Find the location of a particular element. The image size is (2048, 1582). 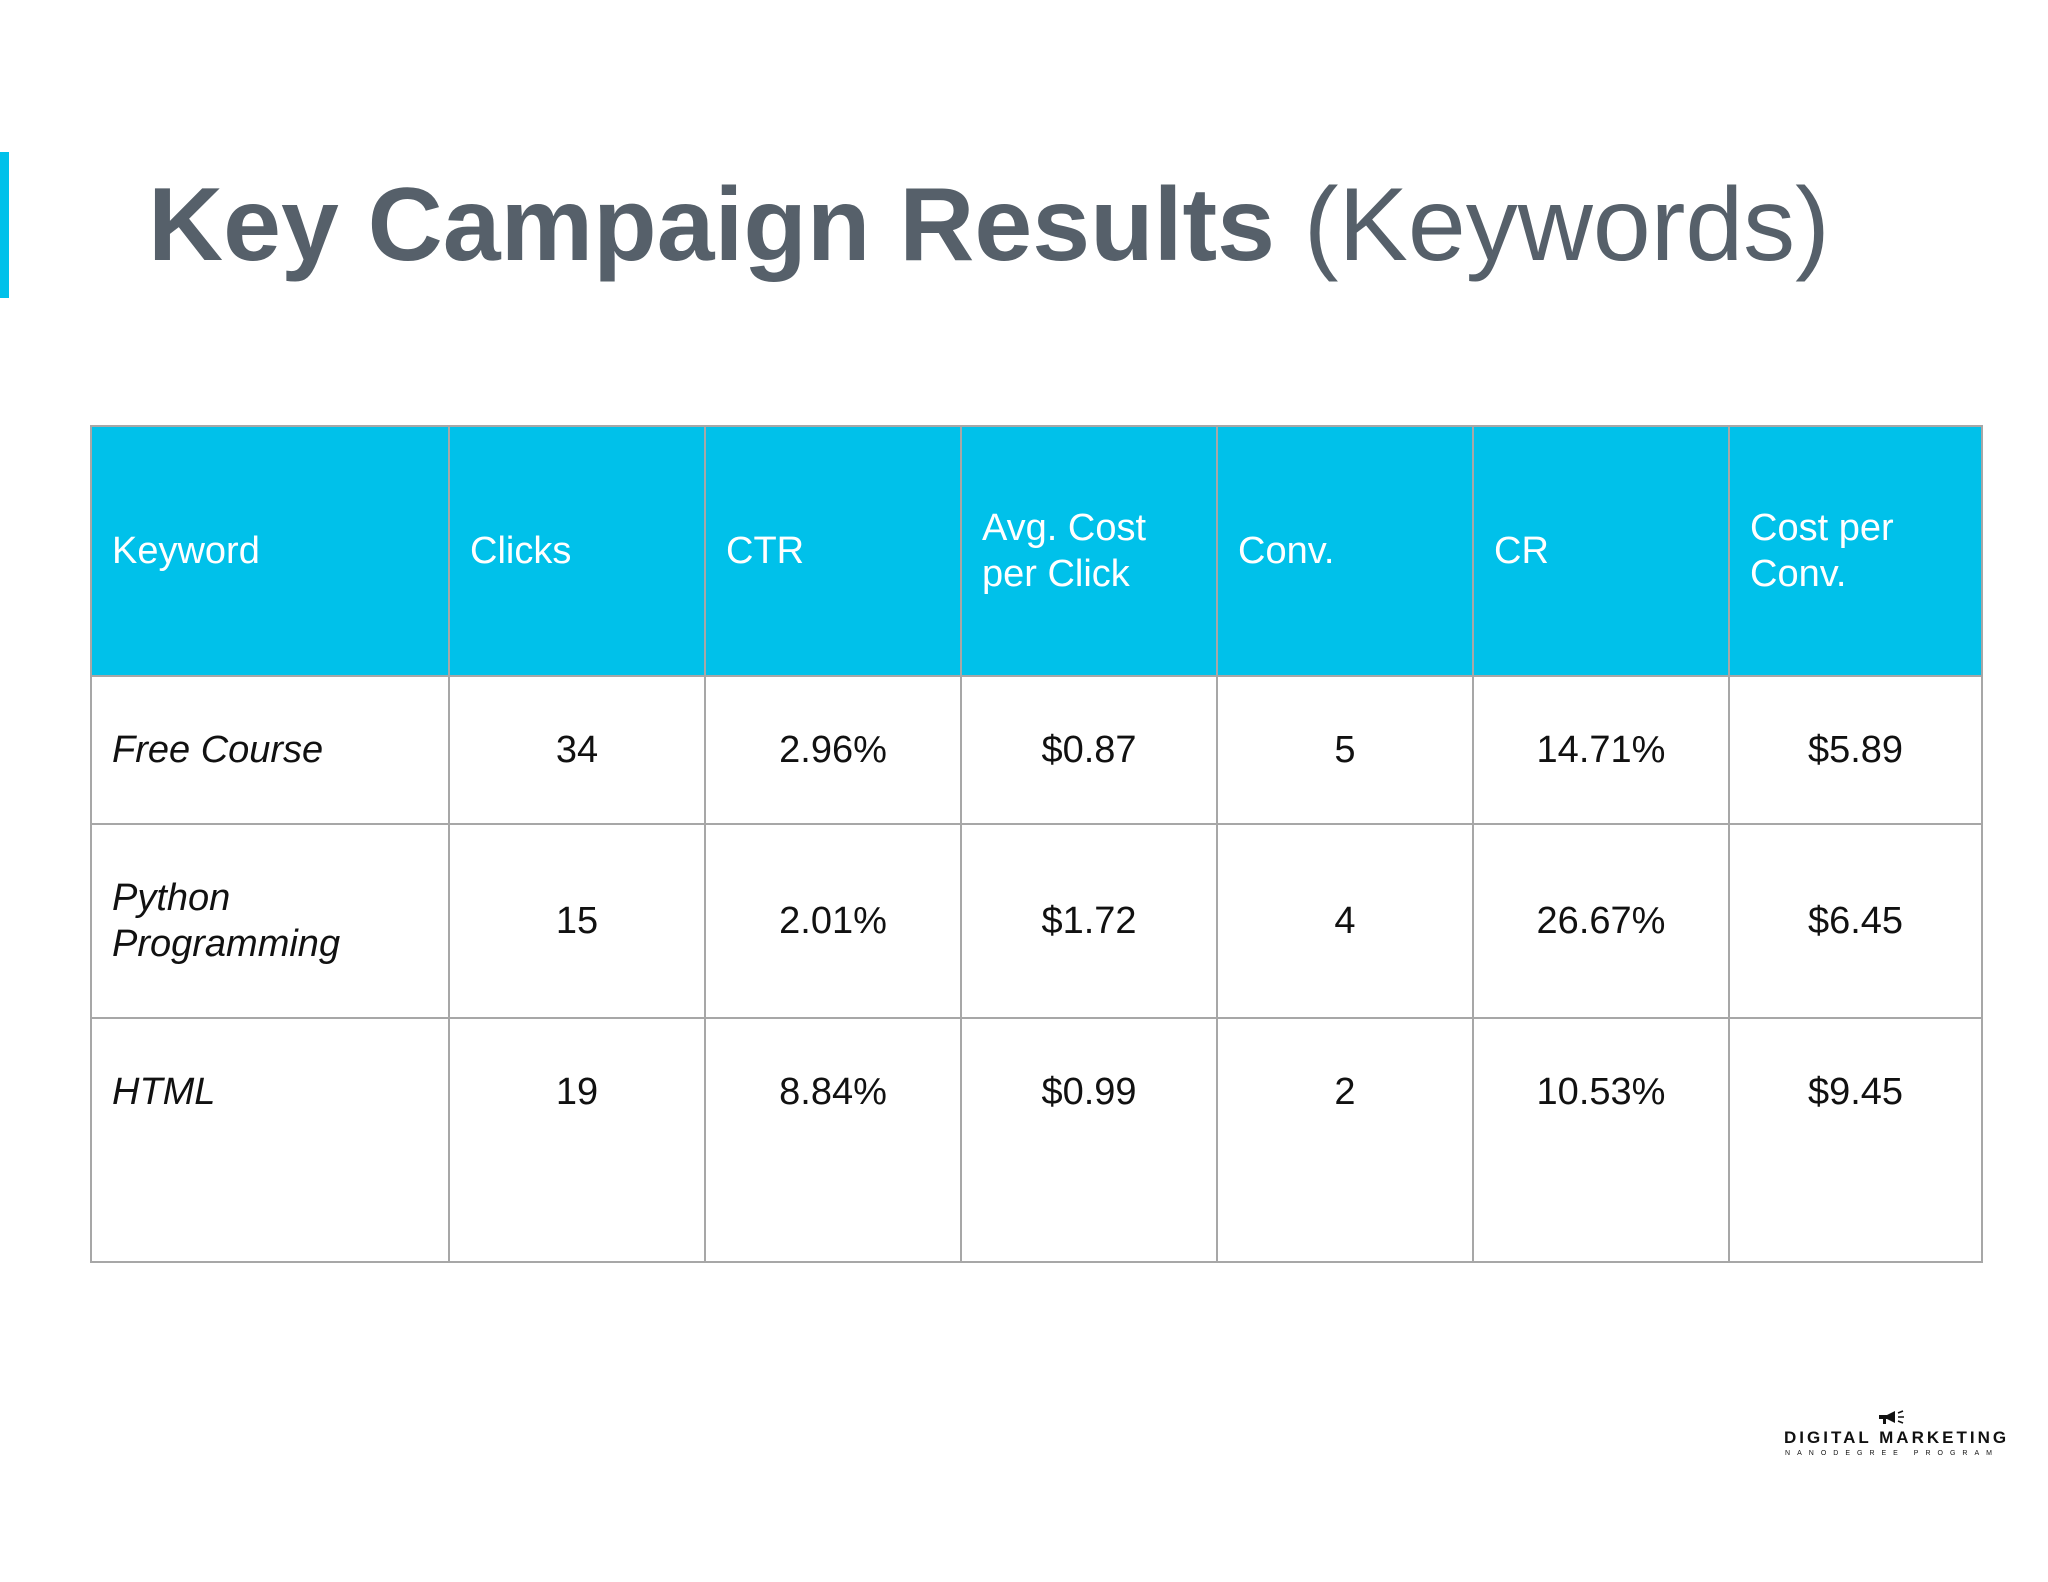

cell-cr: 26.67% is located at coordinates (1601, 921).